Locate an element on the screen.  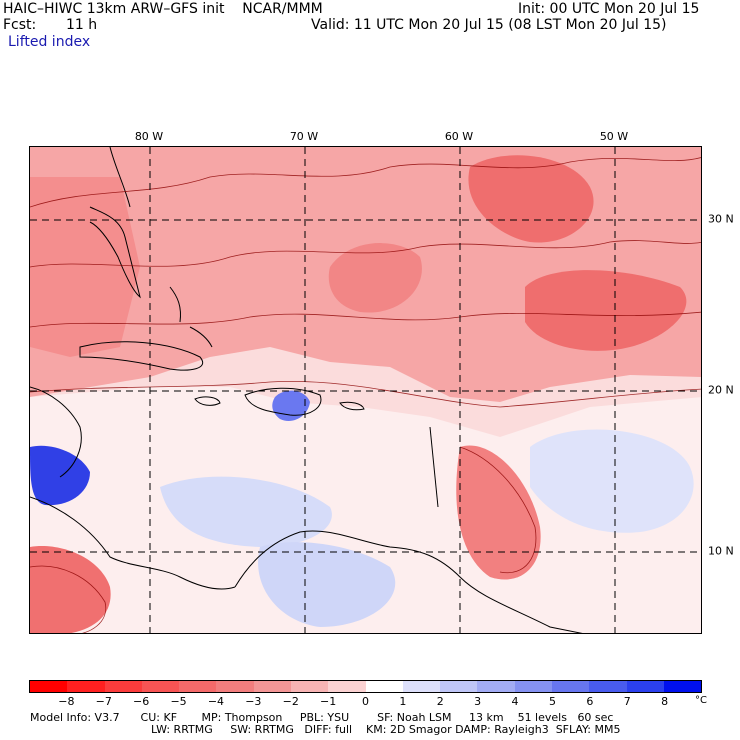
south-america-coast is located at coordinates (408, 581).